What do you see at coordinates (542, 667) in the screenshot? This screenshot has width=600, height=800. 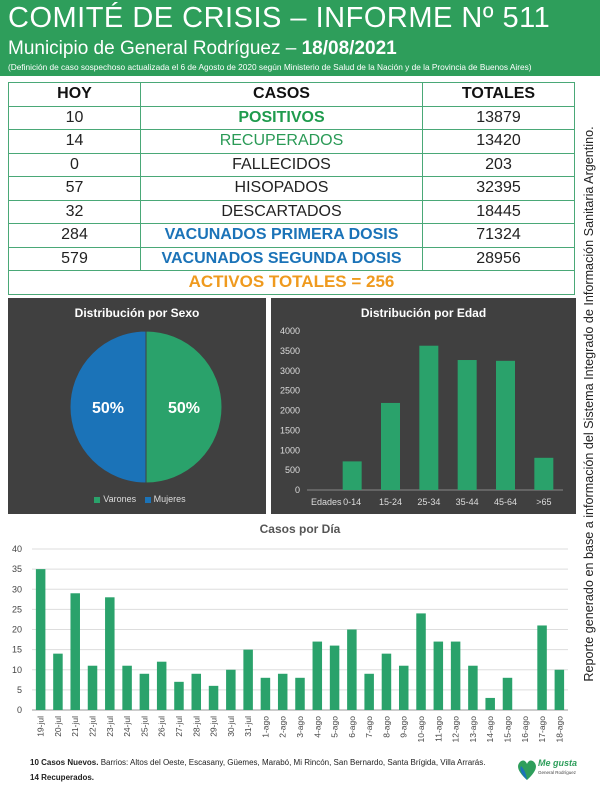 I see `daily-bar-17-ago` at bounding box center [542, 667].